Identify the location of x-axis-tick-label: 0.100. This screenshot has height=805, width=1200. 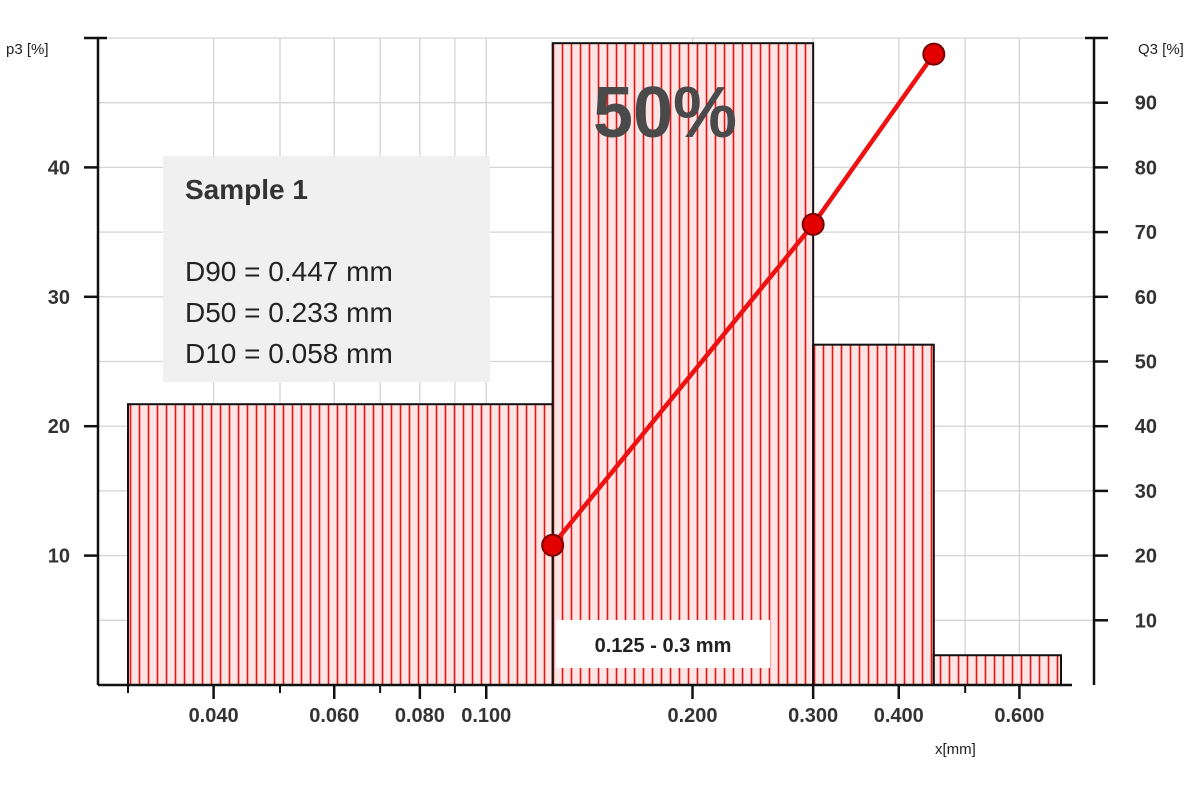
(486, 716).